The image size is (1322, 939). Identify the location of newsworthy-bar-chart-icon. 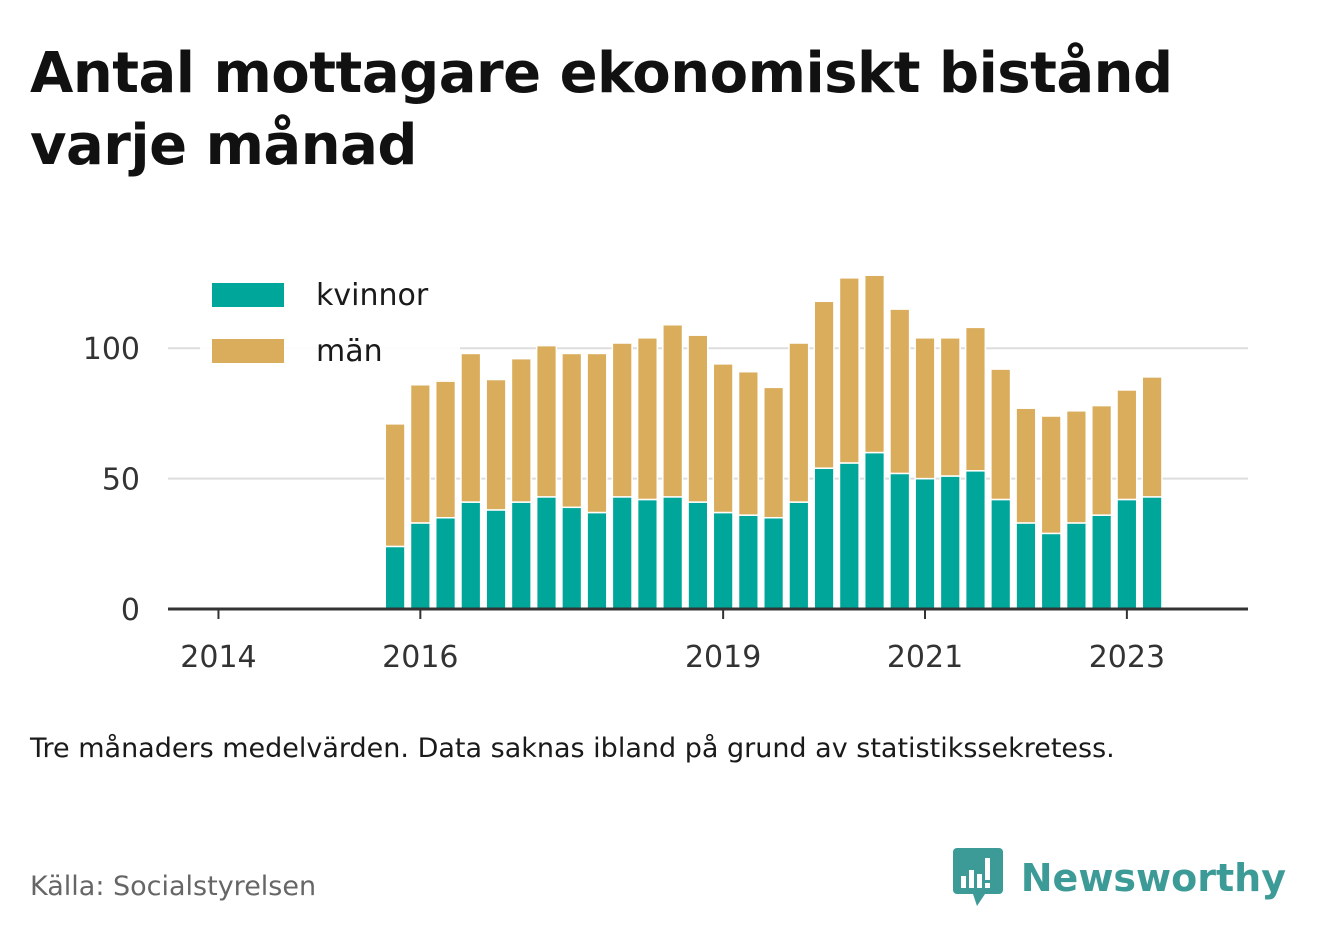
(977, 877).